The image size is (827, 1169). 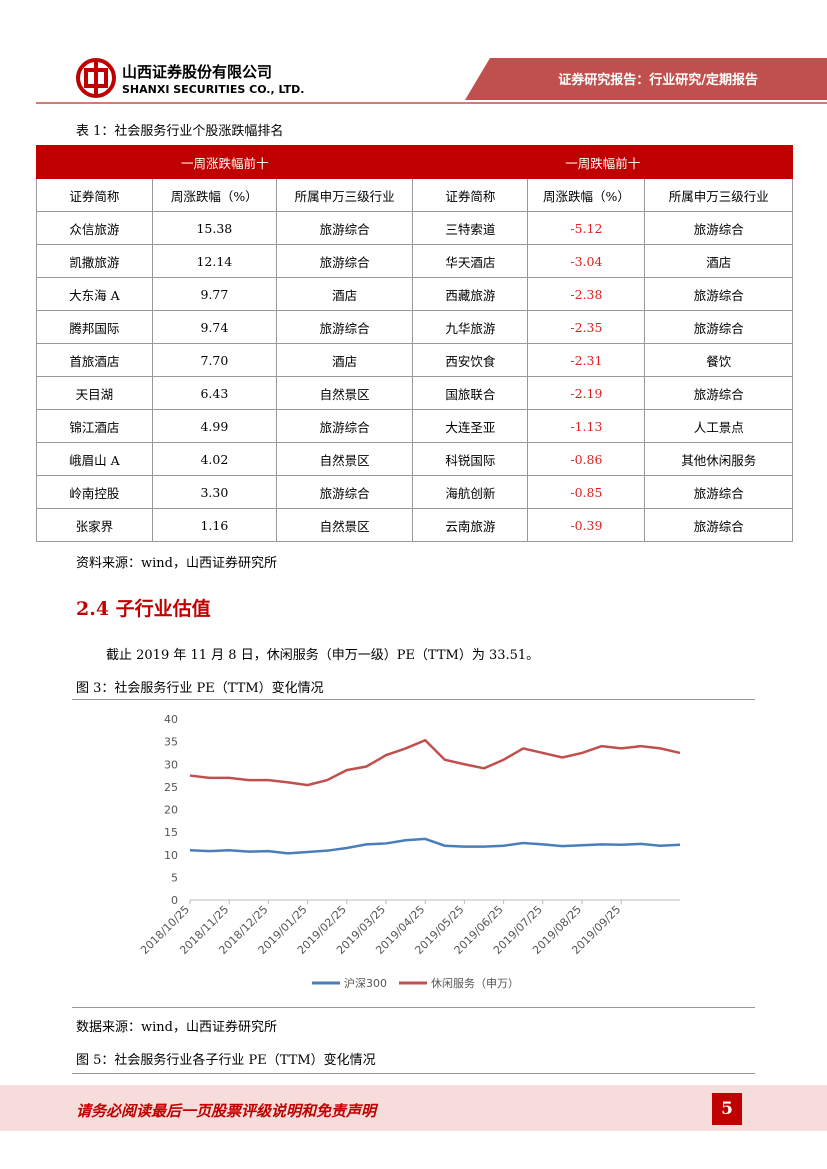 What do you see at coordinates (174, 900) in the screenshot?
I see `y-tick-label: 0` at bounding box center [174, 900].